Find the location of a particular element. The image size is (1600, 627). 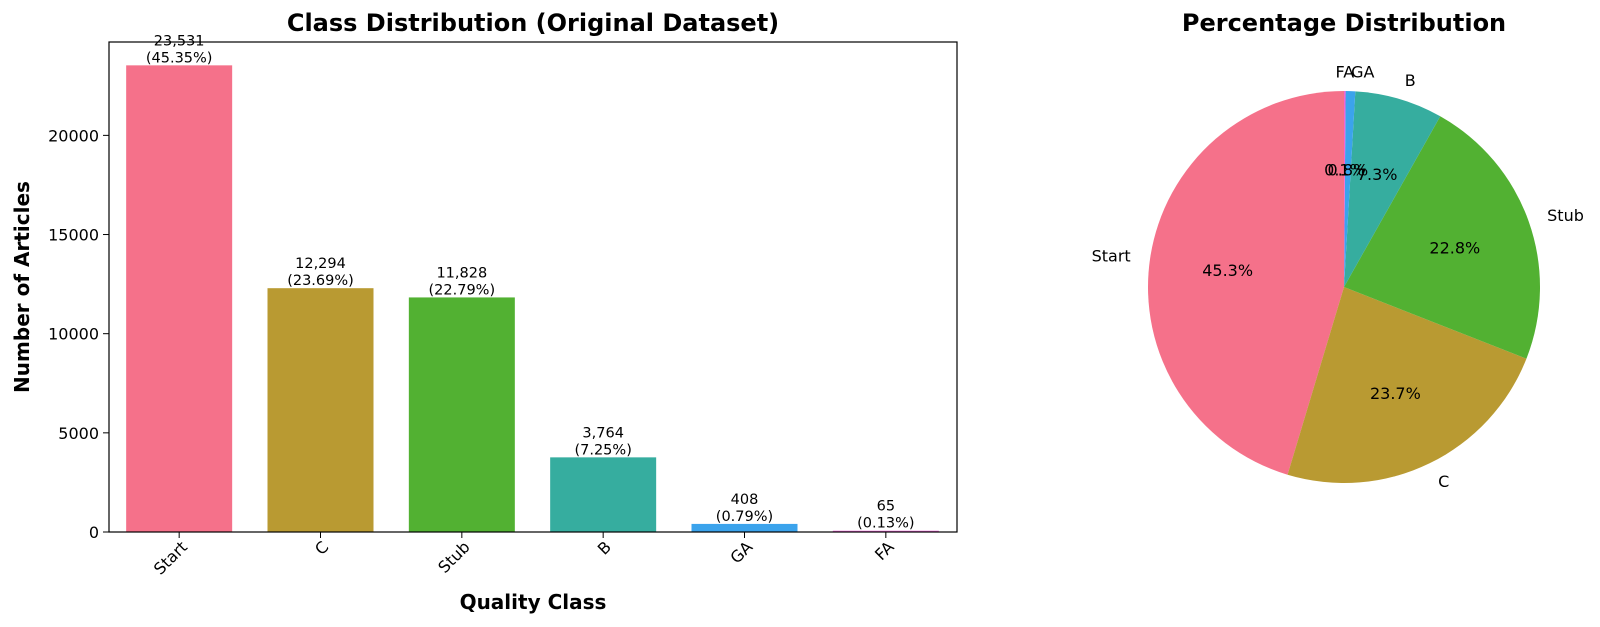

bar-value-label: 11,828 is located at coordinates (461, 273).